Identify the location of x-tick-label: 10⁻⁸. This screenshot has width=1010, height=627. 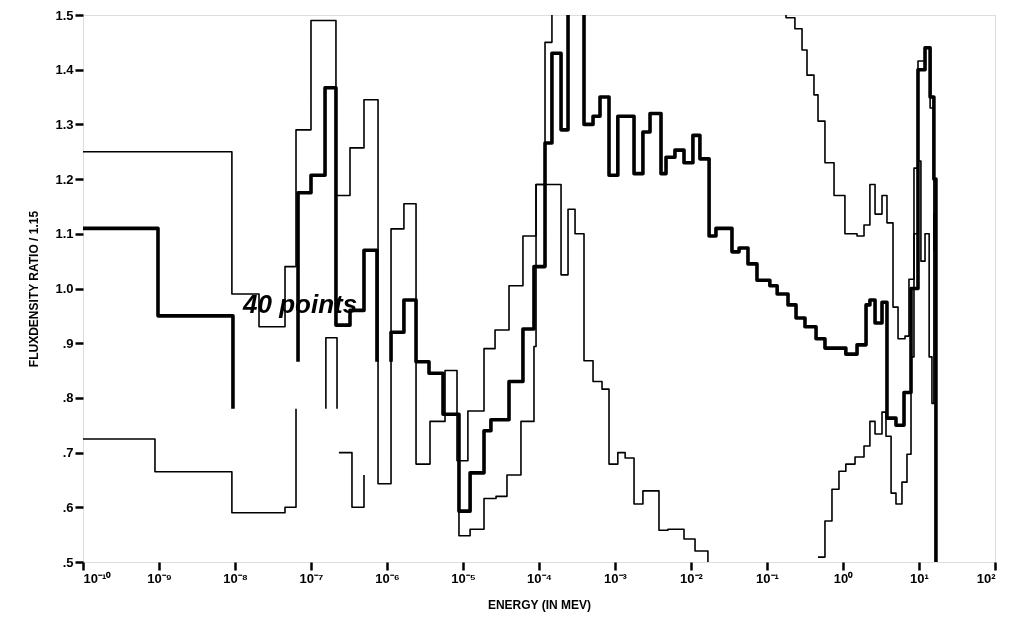
(235, 578).